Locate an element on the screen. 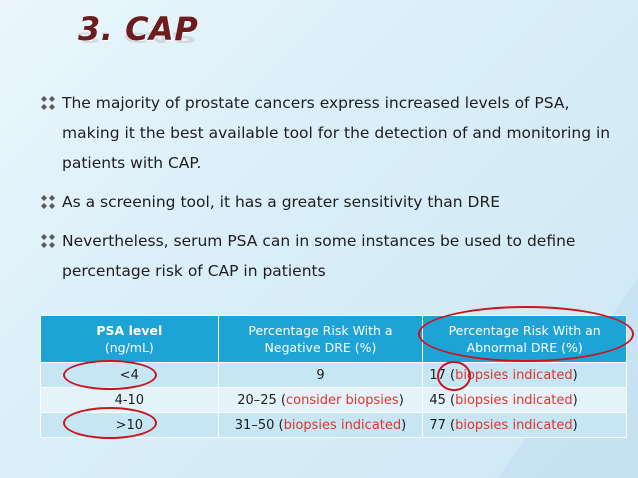 This screenshot has height=478, width=638. cell-psa: >10 is located at coordinates (129, 425).